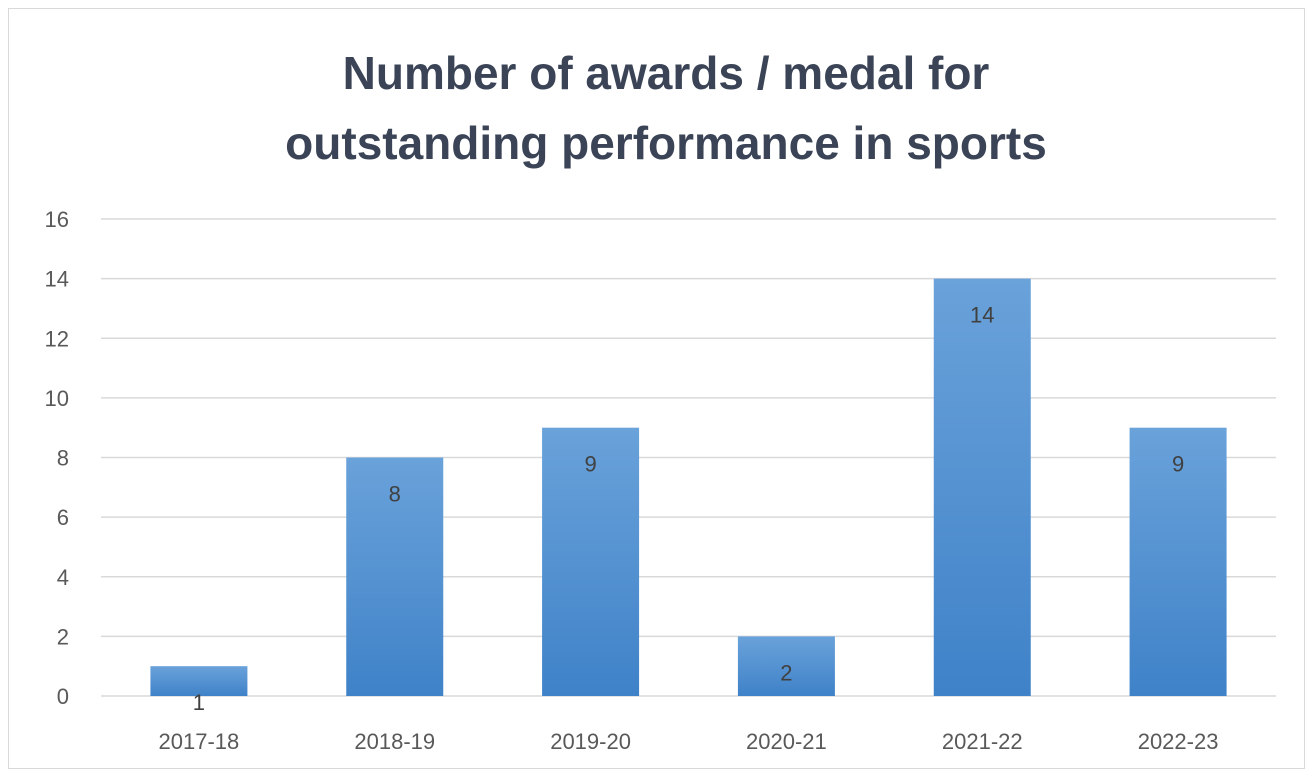 This screenshot has width=1309, height=773. I want to click on data-label: 8, so click(395, 494).